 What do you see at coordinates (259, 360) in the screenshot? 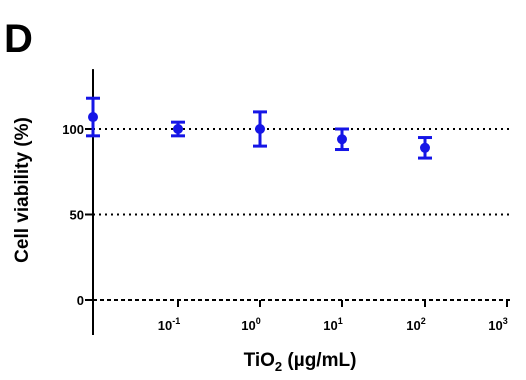
I see `x-axis-title-base: TiO` at bounding box center [259, 360].